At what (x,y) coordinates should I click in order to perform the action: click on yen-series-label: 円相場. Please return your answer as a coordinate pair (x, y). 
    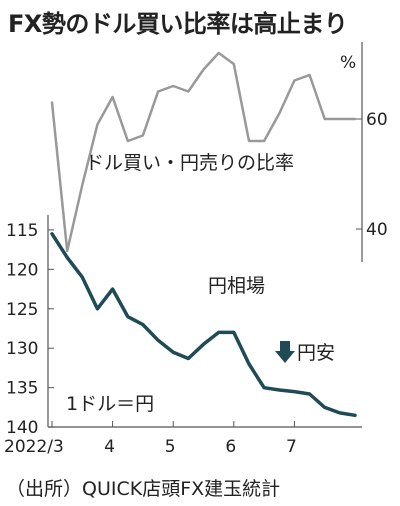
    Looking at the image, I should click on (236, 286).